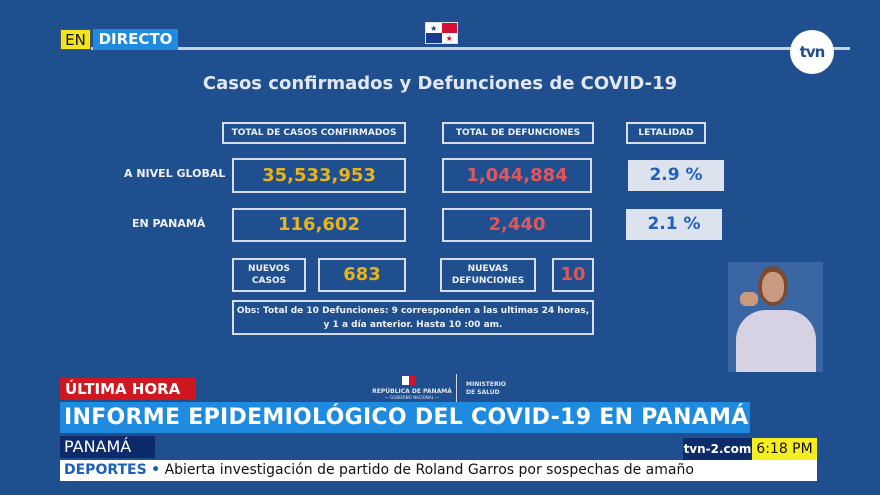 This screenshot has width=880, height=495. What do you see at coordinates (75, 39) in the screenshot?
I see `live-en-badge: EN` at bounding box center [75, 39].